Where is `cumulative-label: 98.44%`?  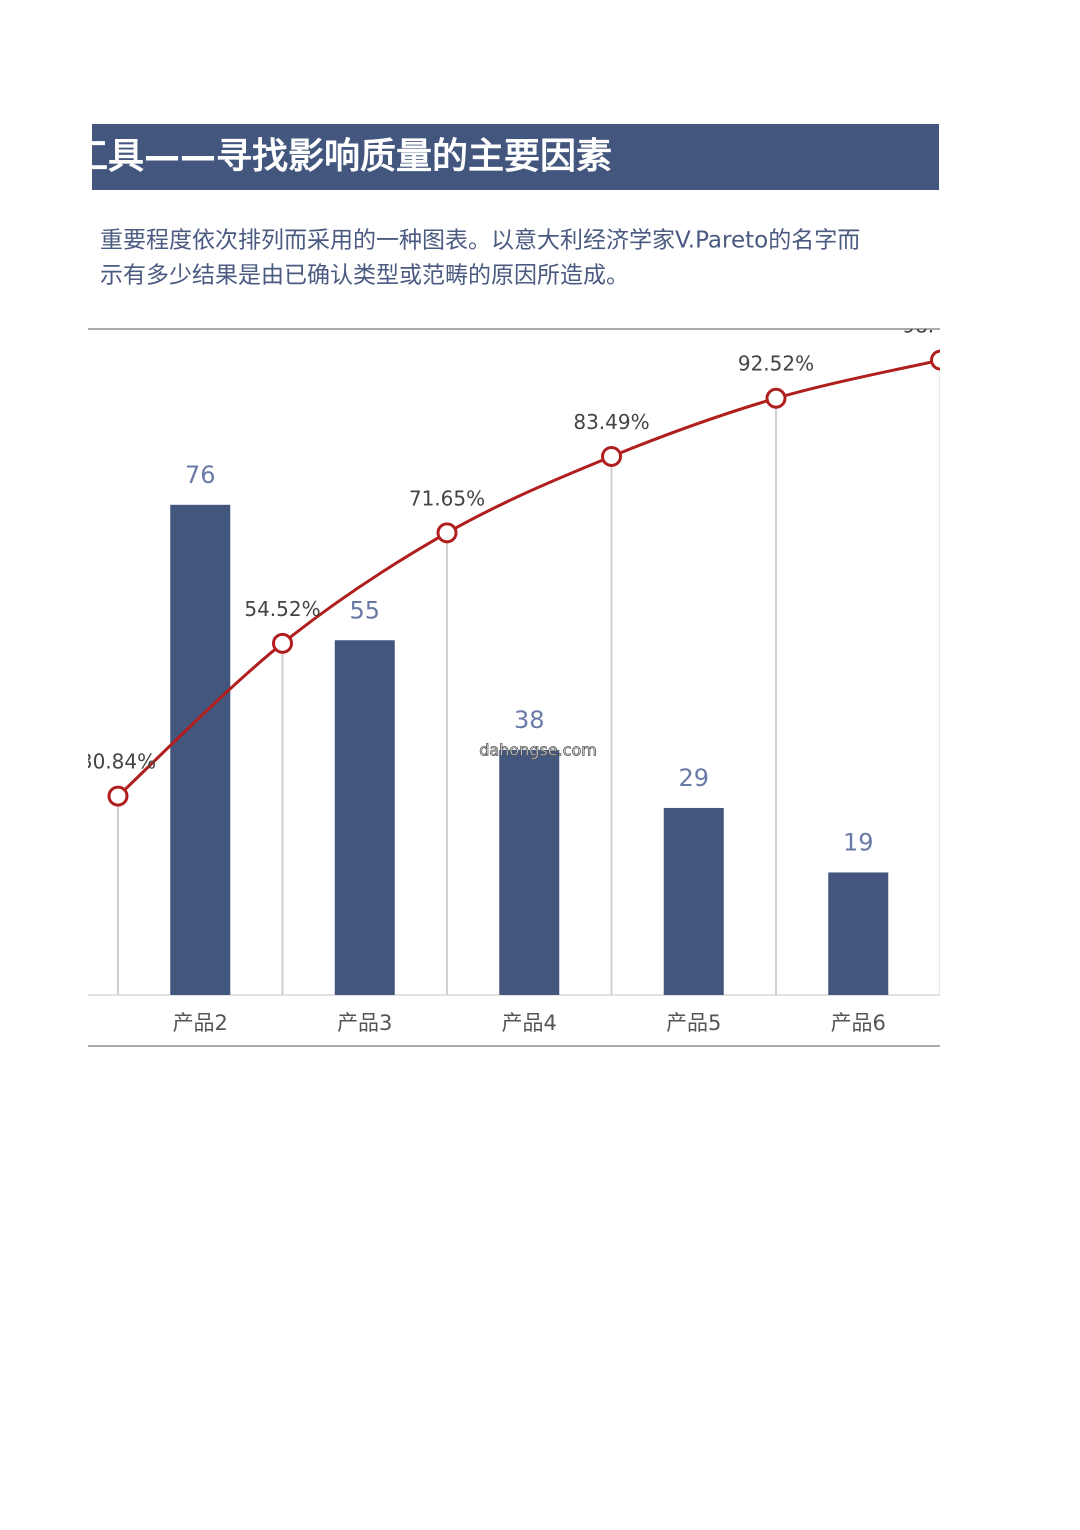 cumulative-label: 98.44% is located at coordinates (940, 326).